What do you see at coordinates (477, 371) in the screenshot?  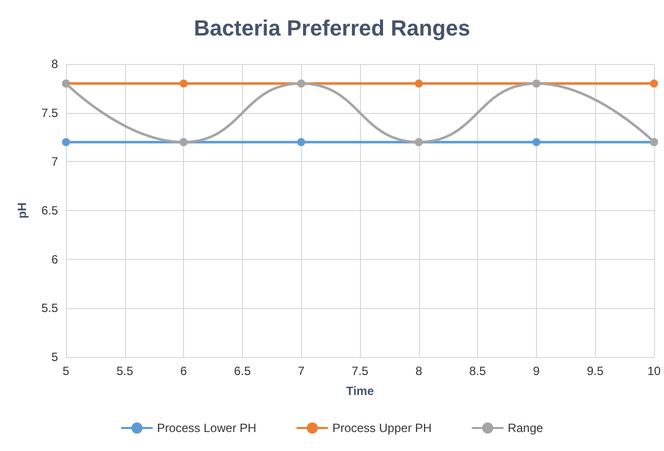 I see `x-tick-label: 8.5` at bounding box center [477, 371].